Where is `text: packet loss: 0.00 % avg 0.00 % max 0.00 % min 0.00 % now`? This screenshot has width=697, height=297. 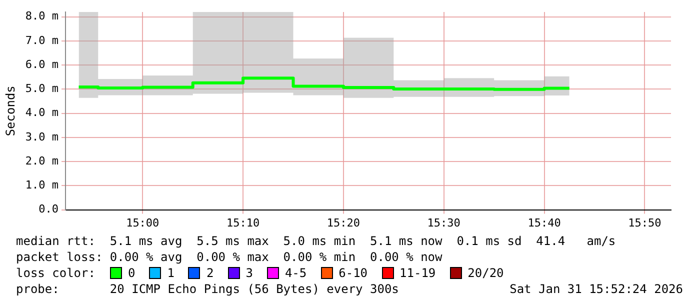 text: packet loss: 0.00 % avg 0.00 % max 0.00 % min 0.00 % now is located at coordinates (229, 257).